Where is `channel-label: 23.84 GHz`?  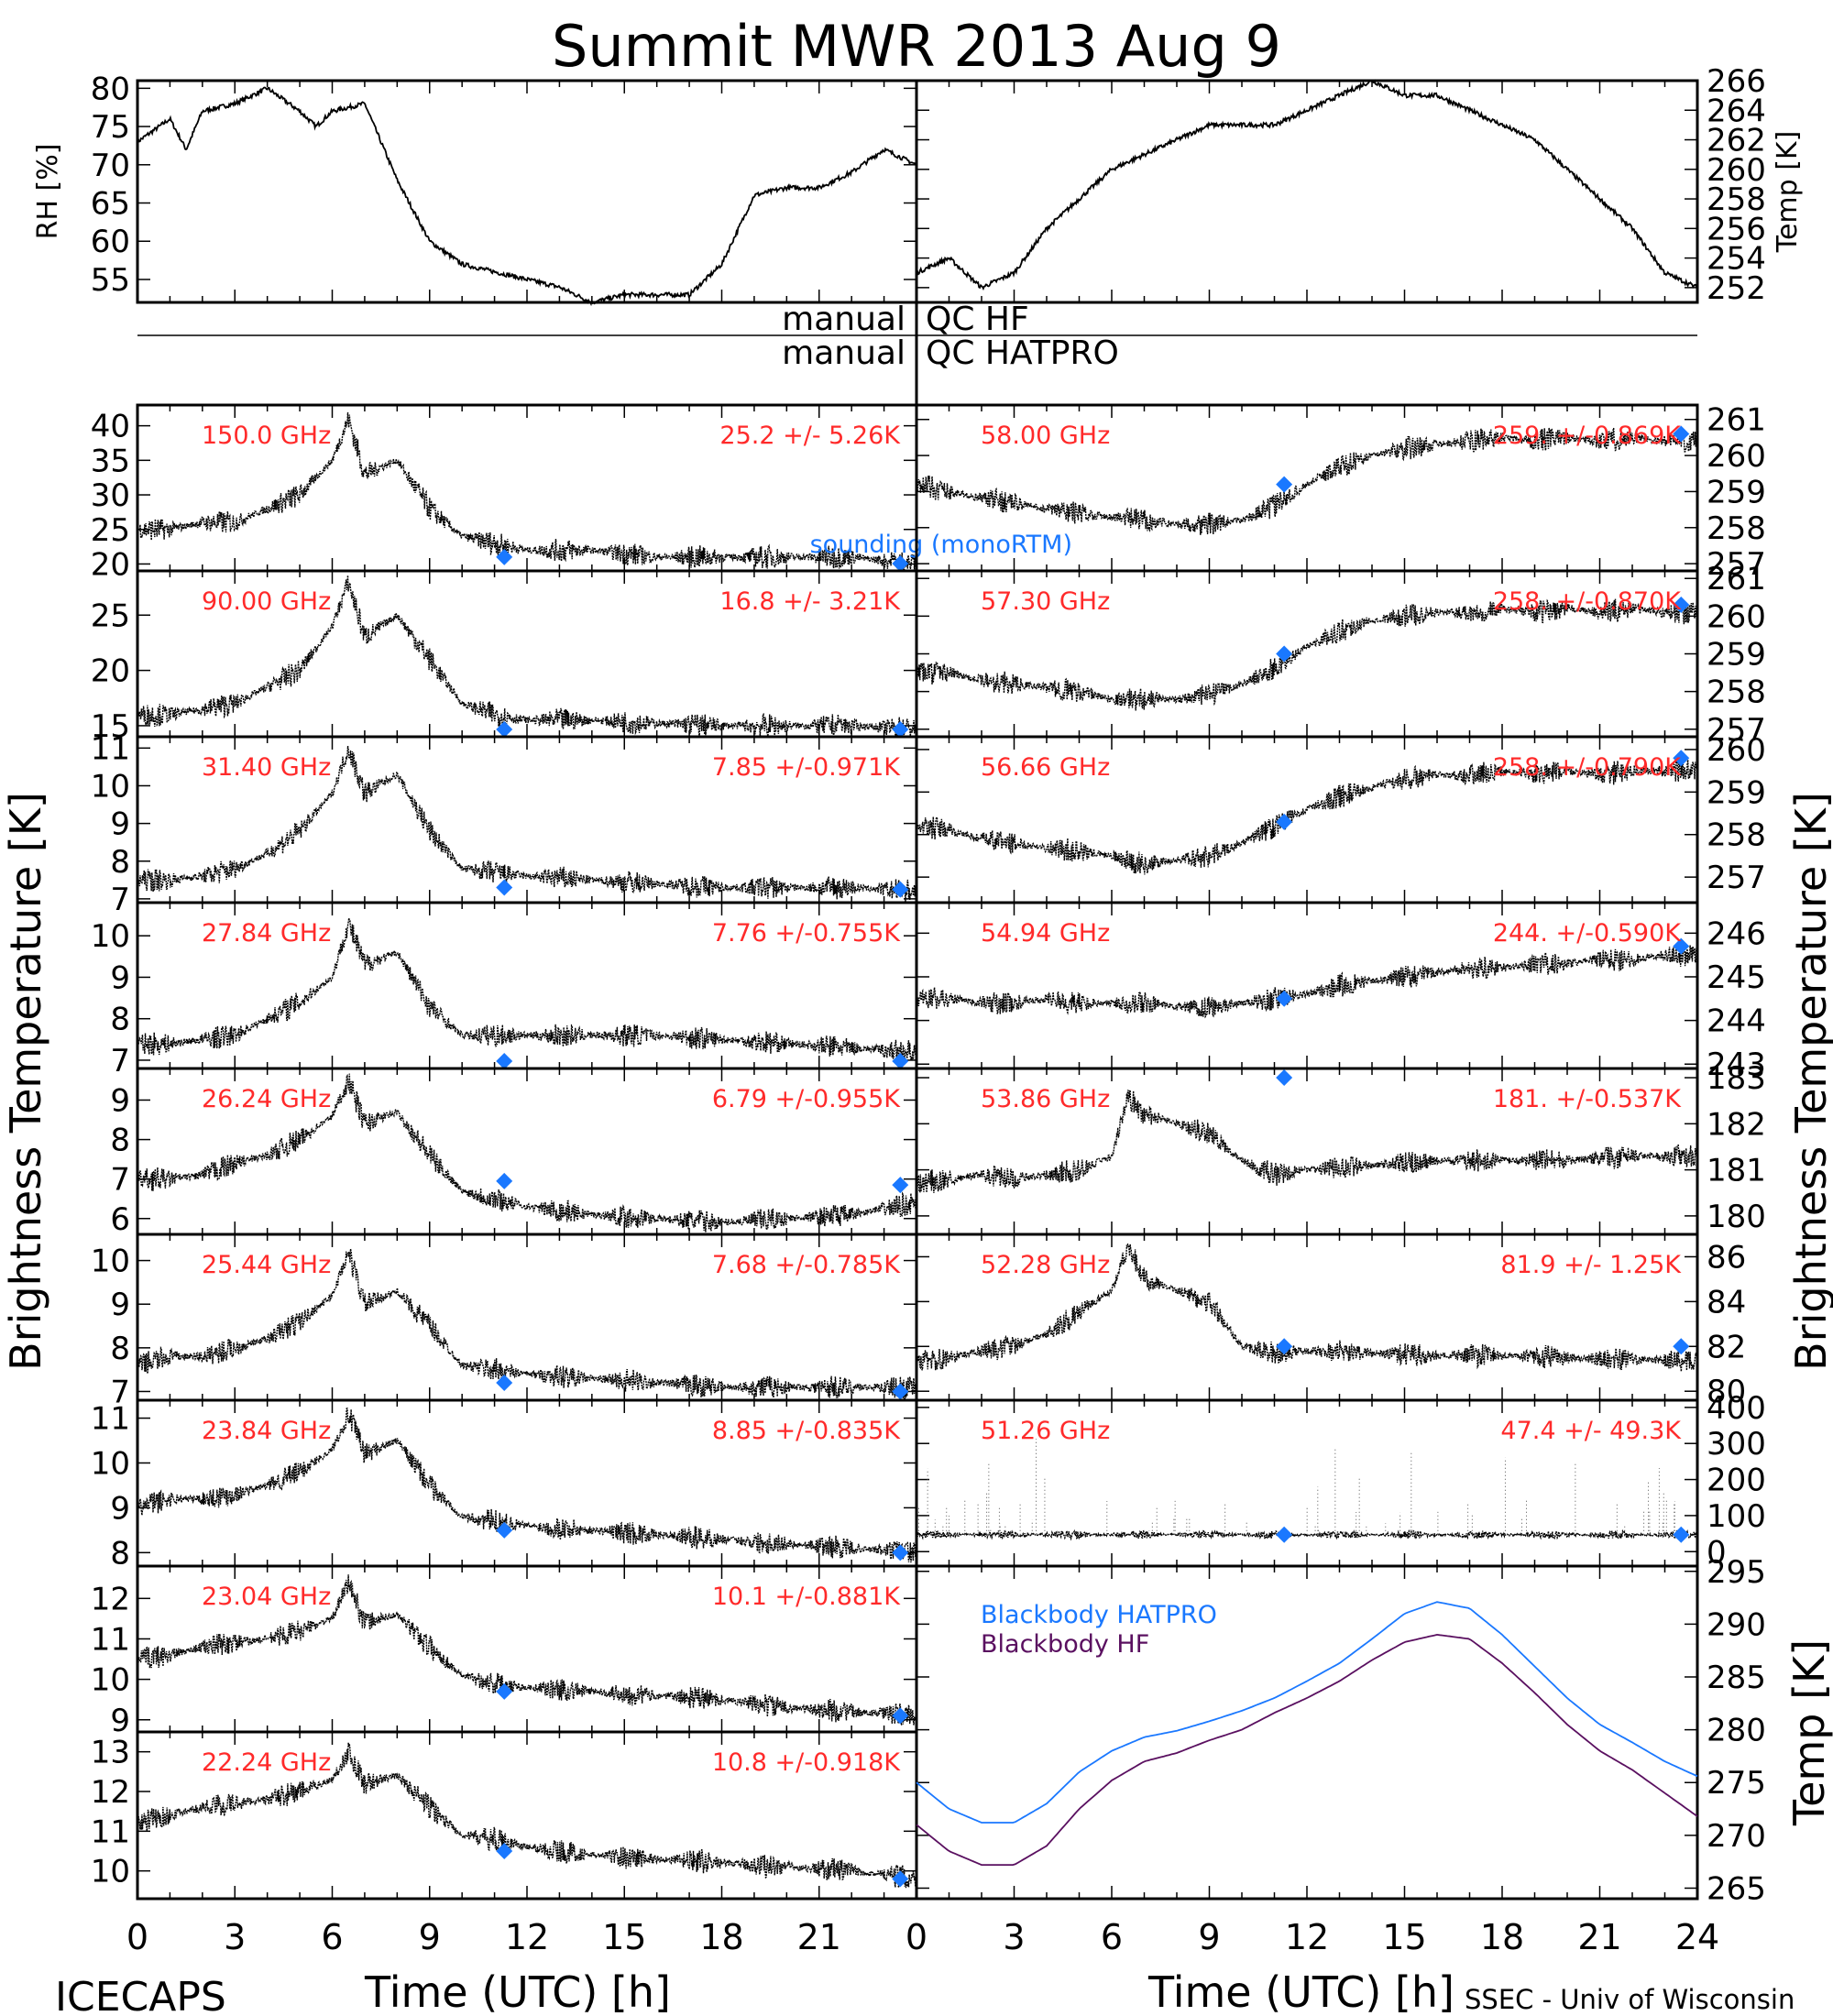 channel-label: 23.84 GHz is located at coordinates (266, 1431).